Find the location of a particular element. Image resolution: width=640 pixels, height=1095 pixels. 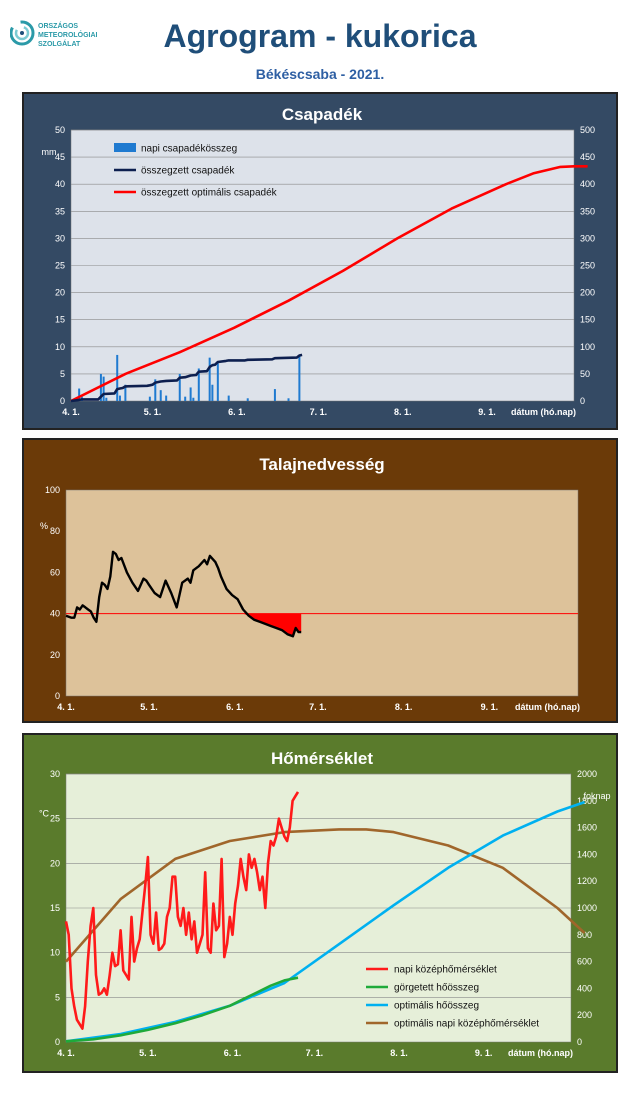

y-axis-label: mm is located at coordinates (49, 152).